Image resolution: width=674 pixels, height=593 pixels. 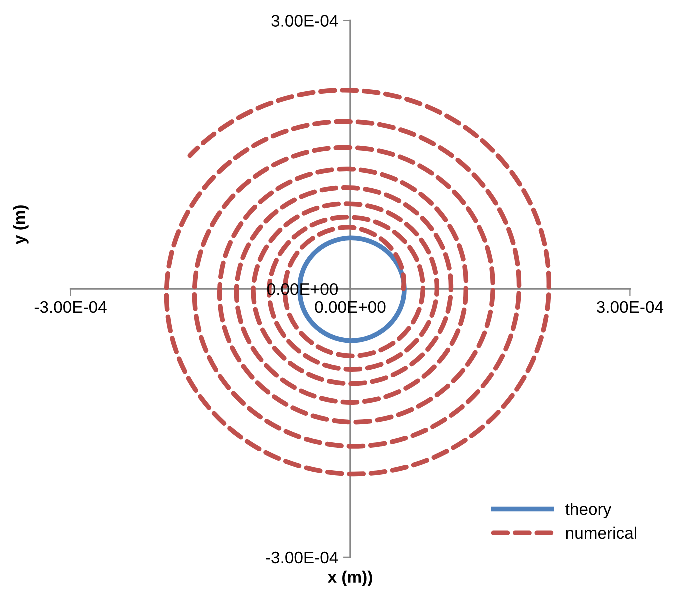 I want to click on y-axis-title: y (m), so click(x=21, y=225).